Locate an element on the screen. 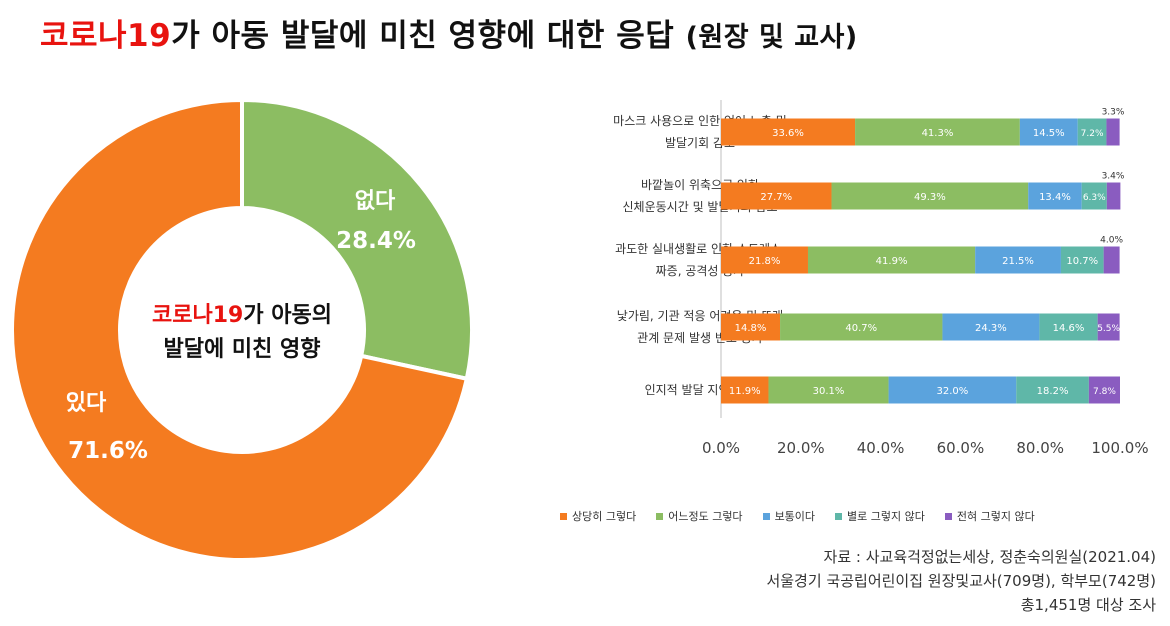  legend-item: 어느정도 그렇다 is located at coordinates (699, 516).